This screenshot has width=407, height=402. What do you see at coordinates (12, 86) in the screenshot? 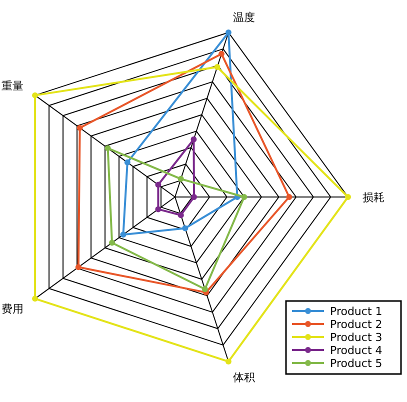
I see `spoke-label: 重量` at bounding box center [12, 86].